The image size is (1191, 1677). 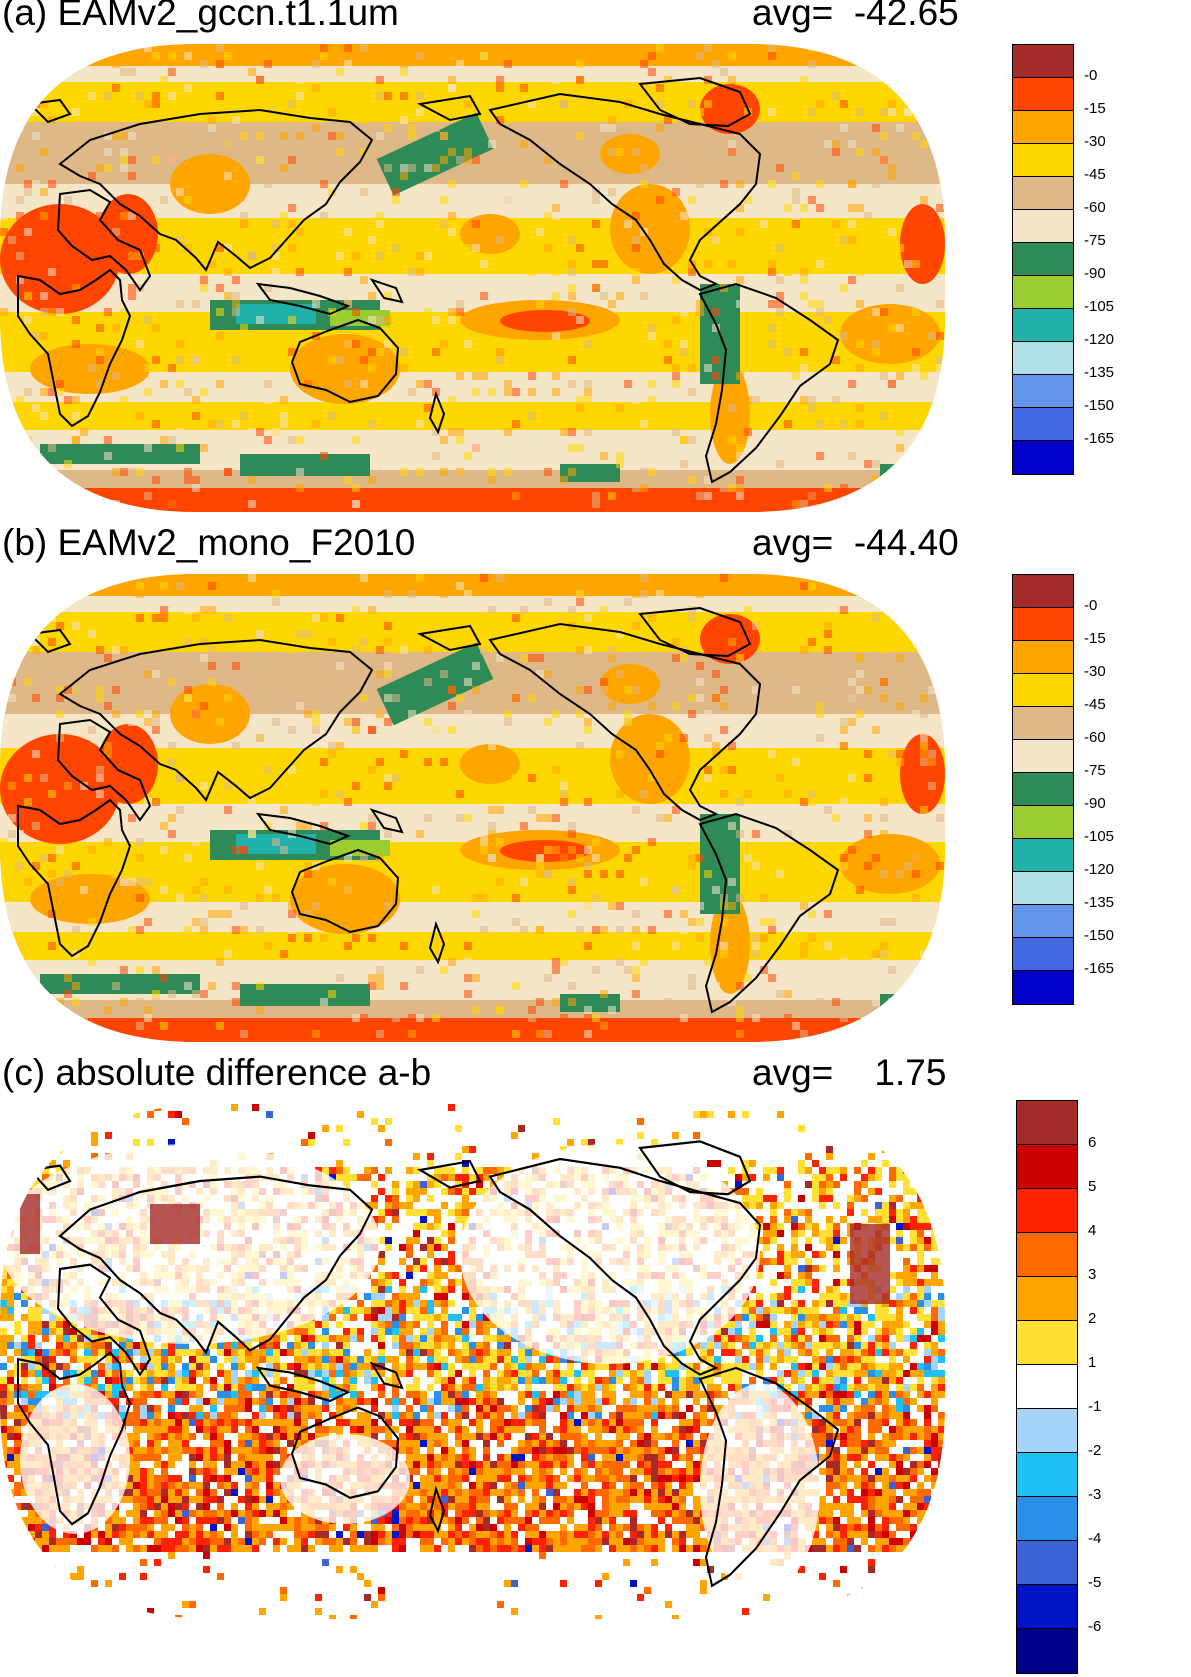 What do you see at coordinates (769, 913) in the screenshot?
I see `coastline` at bounding box center [769, 913].